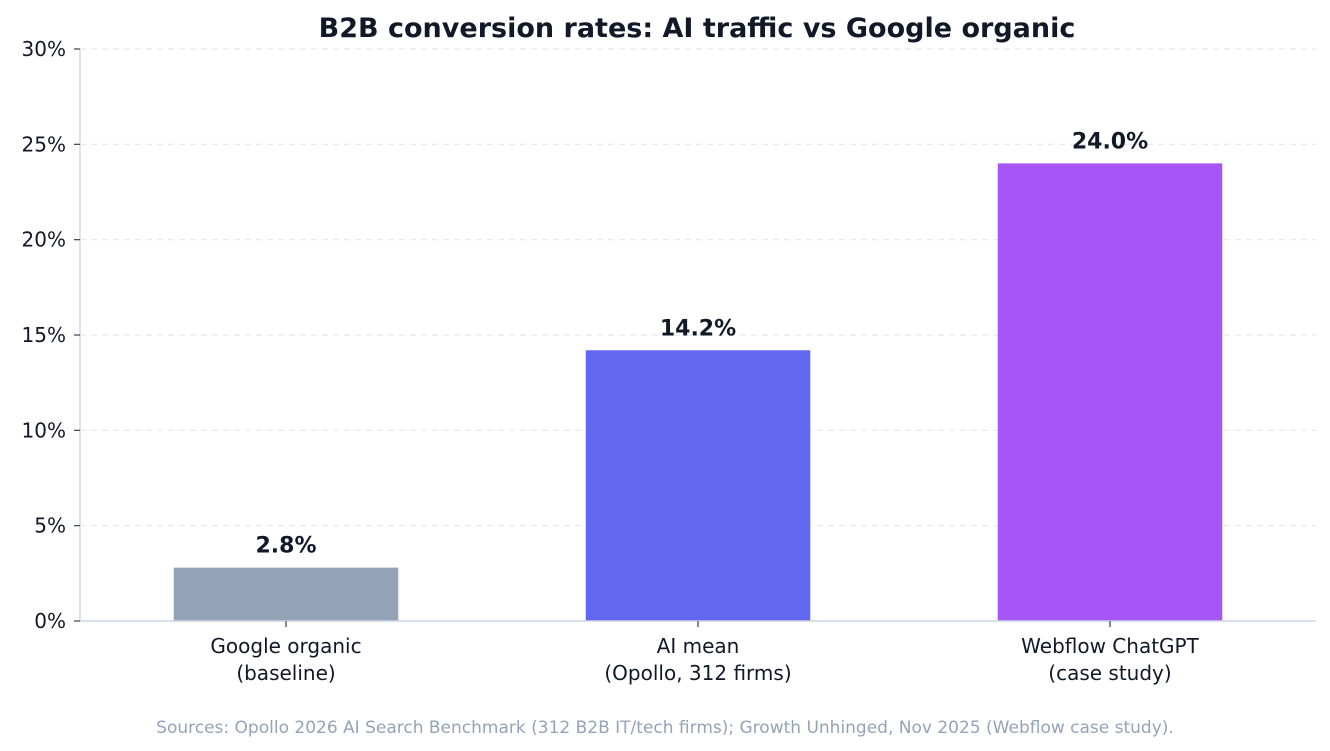  What do you see at coordinates (1109, 673) in the screenshot?
I see `x-tick-label: (case study)` at bounding box center [1109, 673].